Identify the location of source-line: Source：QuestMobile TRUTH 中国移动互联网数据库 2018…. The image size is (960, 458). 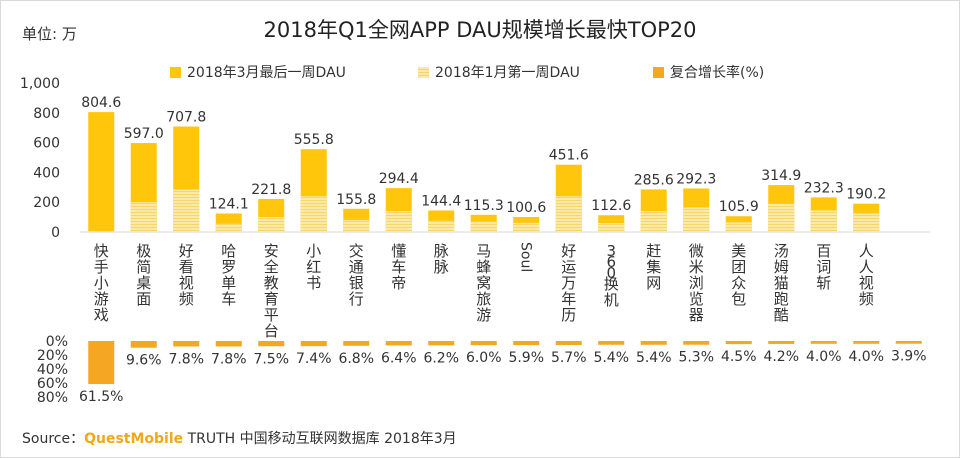
(239, 438).